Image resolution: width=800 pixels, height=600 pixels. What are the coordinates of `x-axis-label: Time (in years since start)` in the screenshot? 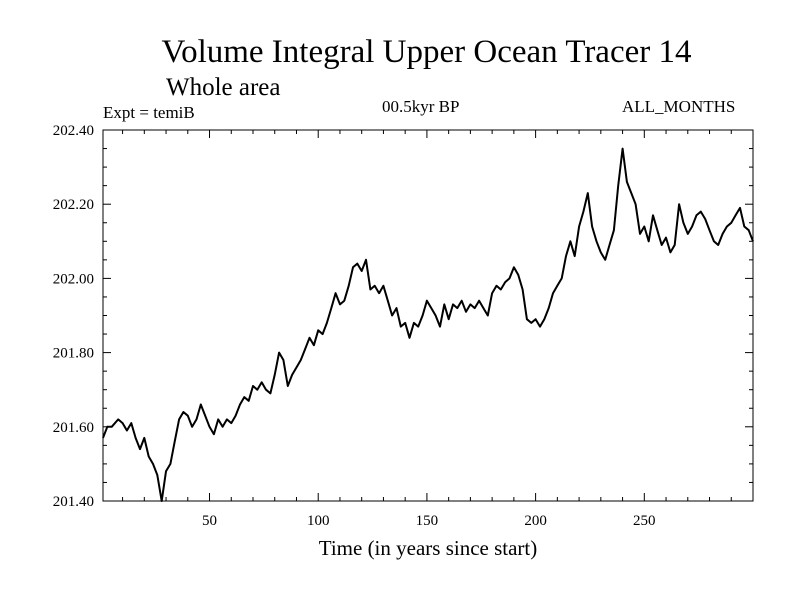 It's located at (428, 548).